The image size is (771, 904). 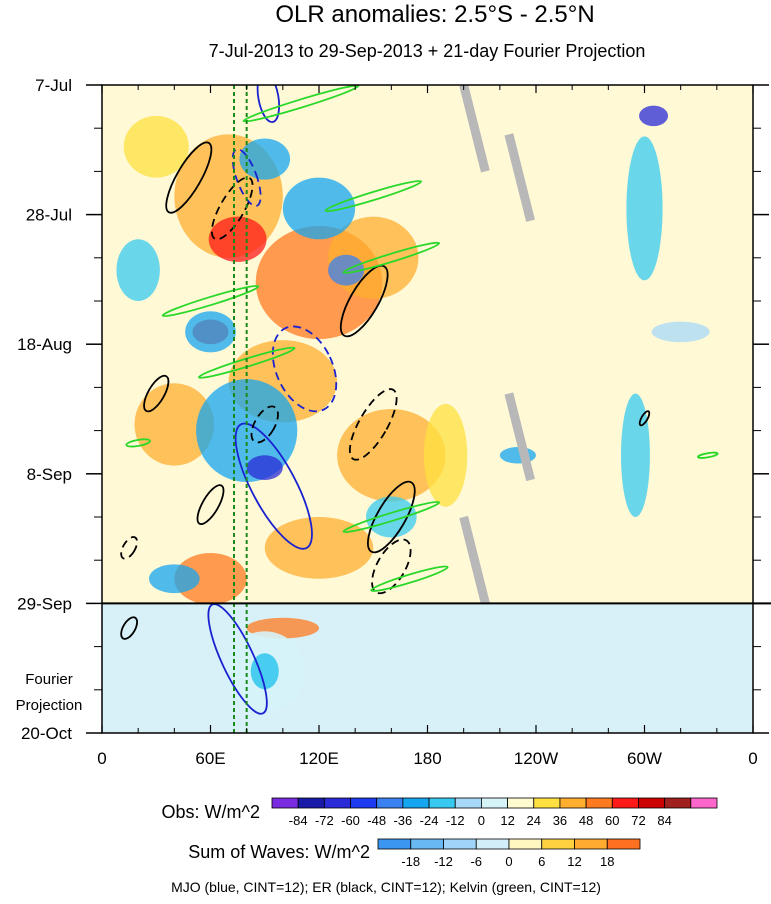 I want to click on x-tick-label: 60E, so click(x=210, y=758).